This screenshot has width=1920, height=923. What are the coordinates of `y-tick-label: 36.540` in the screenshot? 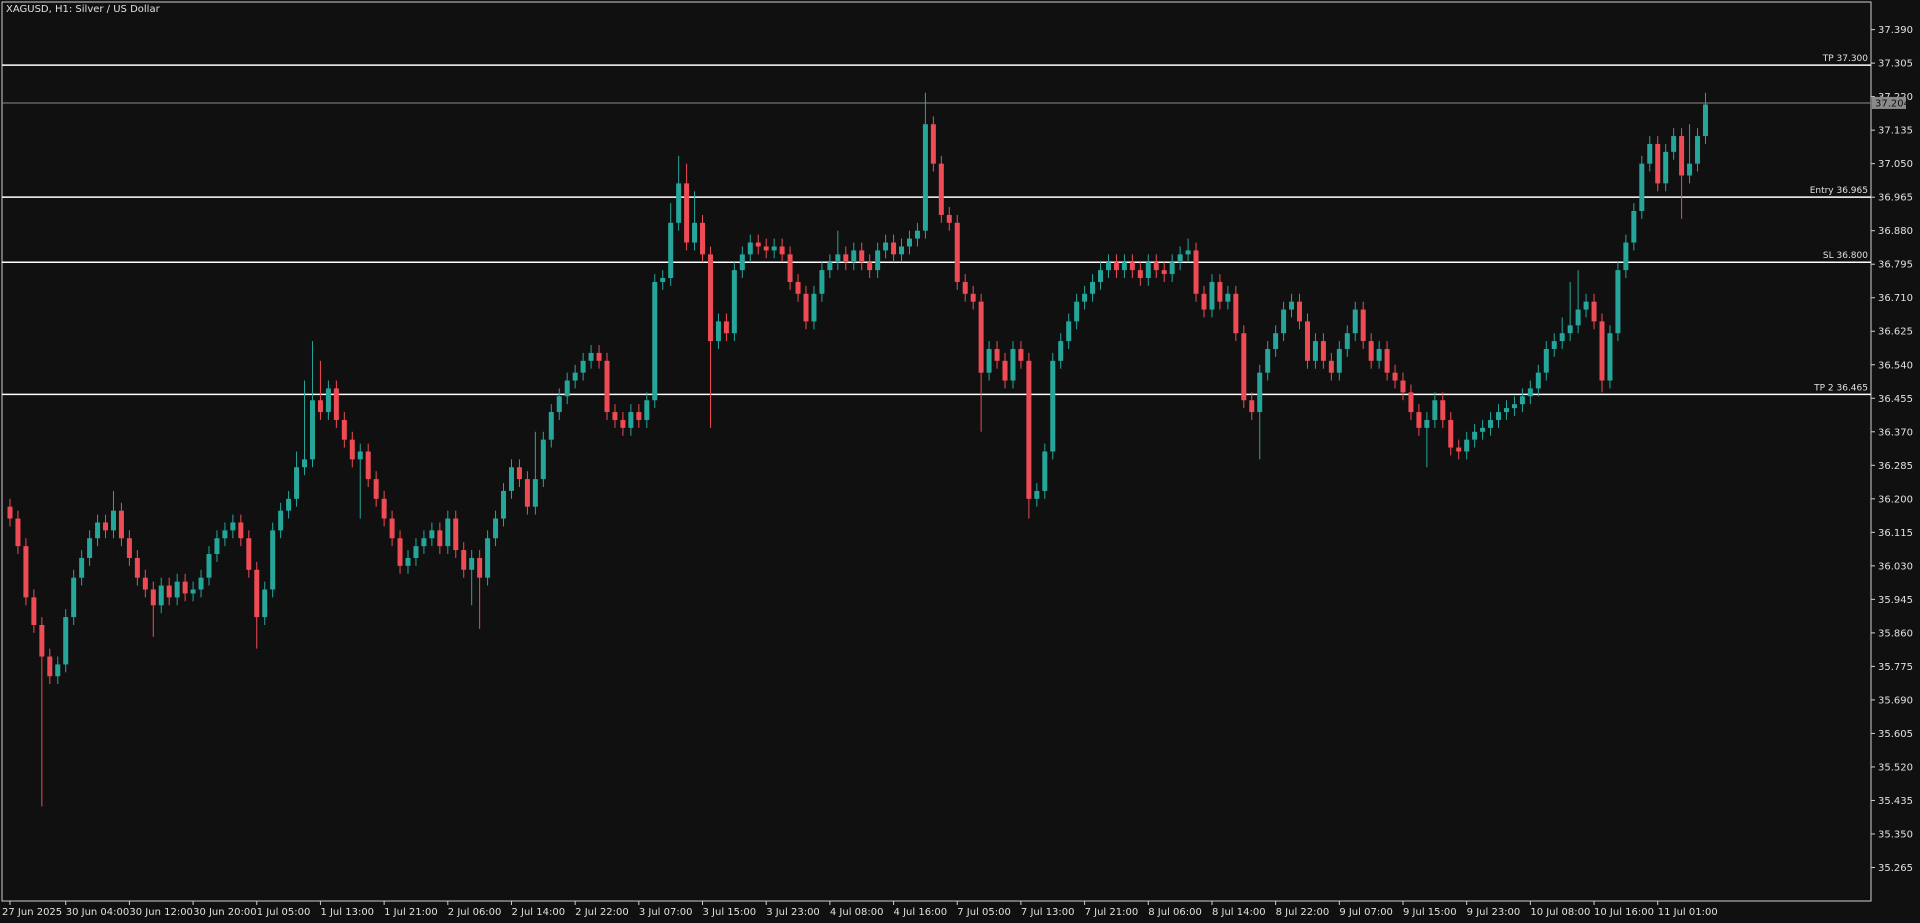 It's located at (1895, 365).